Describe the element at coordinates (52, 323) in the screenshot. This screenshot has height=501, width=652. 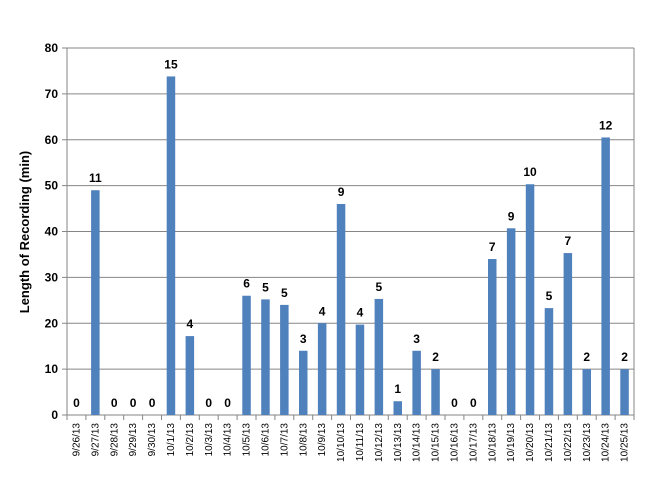
I see `y-tick-label: 20` at that location.